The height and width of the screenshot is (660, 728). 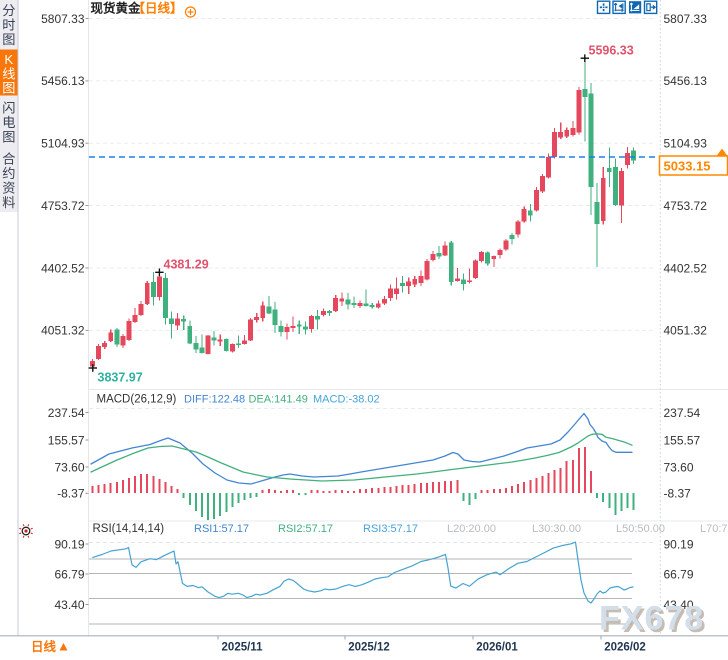 What do you see at coordinates (8, 59) in the screenshot?
I see `svg-text: K` at bounding box center [8, 59].